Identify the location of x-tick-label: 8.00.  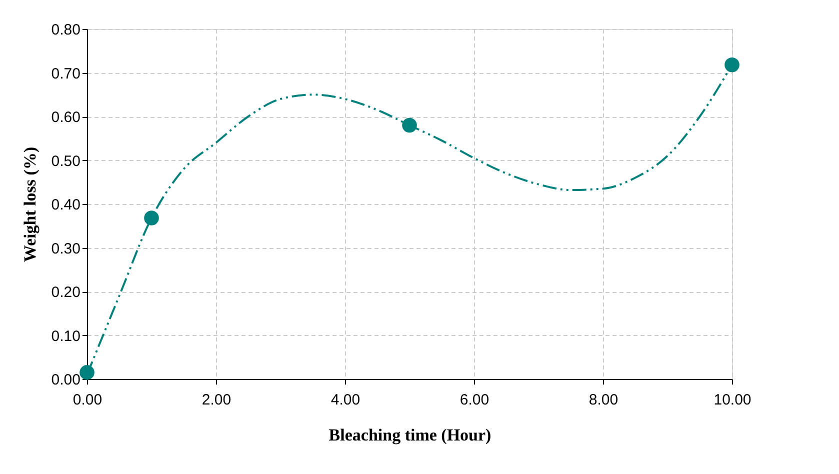
(603, 400).